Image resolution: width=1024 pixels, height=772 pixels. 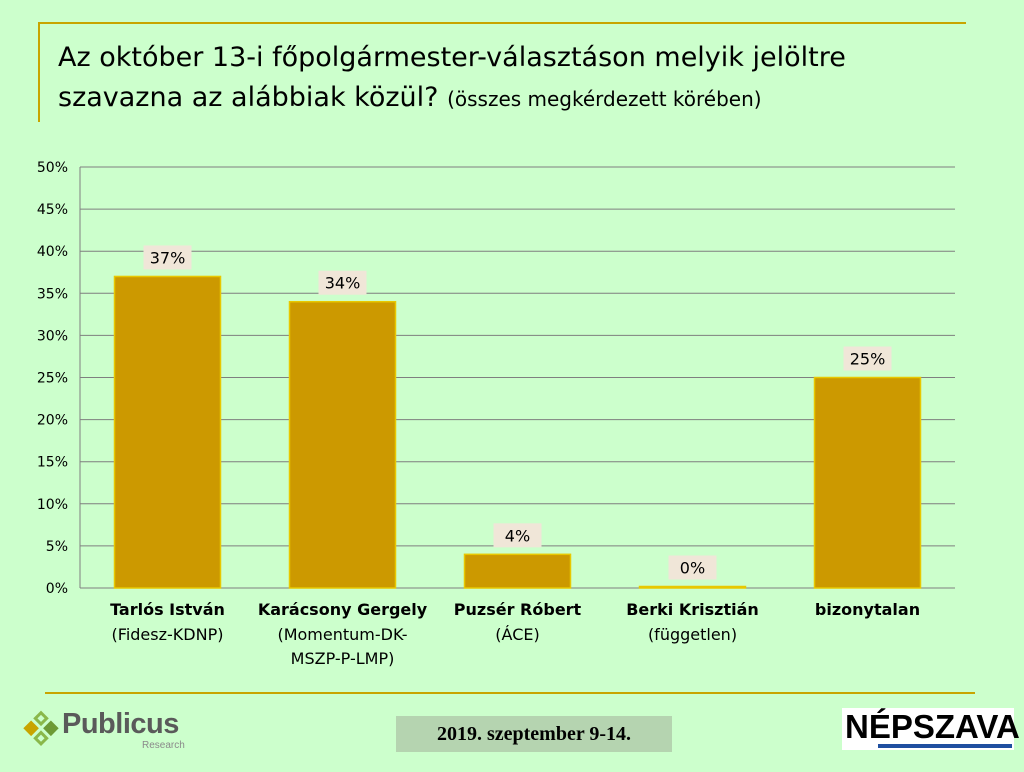 What do you see at coordinates (692, 609) in the screenshot?
I see `x-tick-label: Berki Krisztián` at bounding box center [692, 609].